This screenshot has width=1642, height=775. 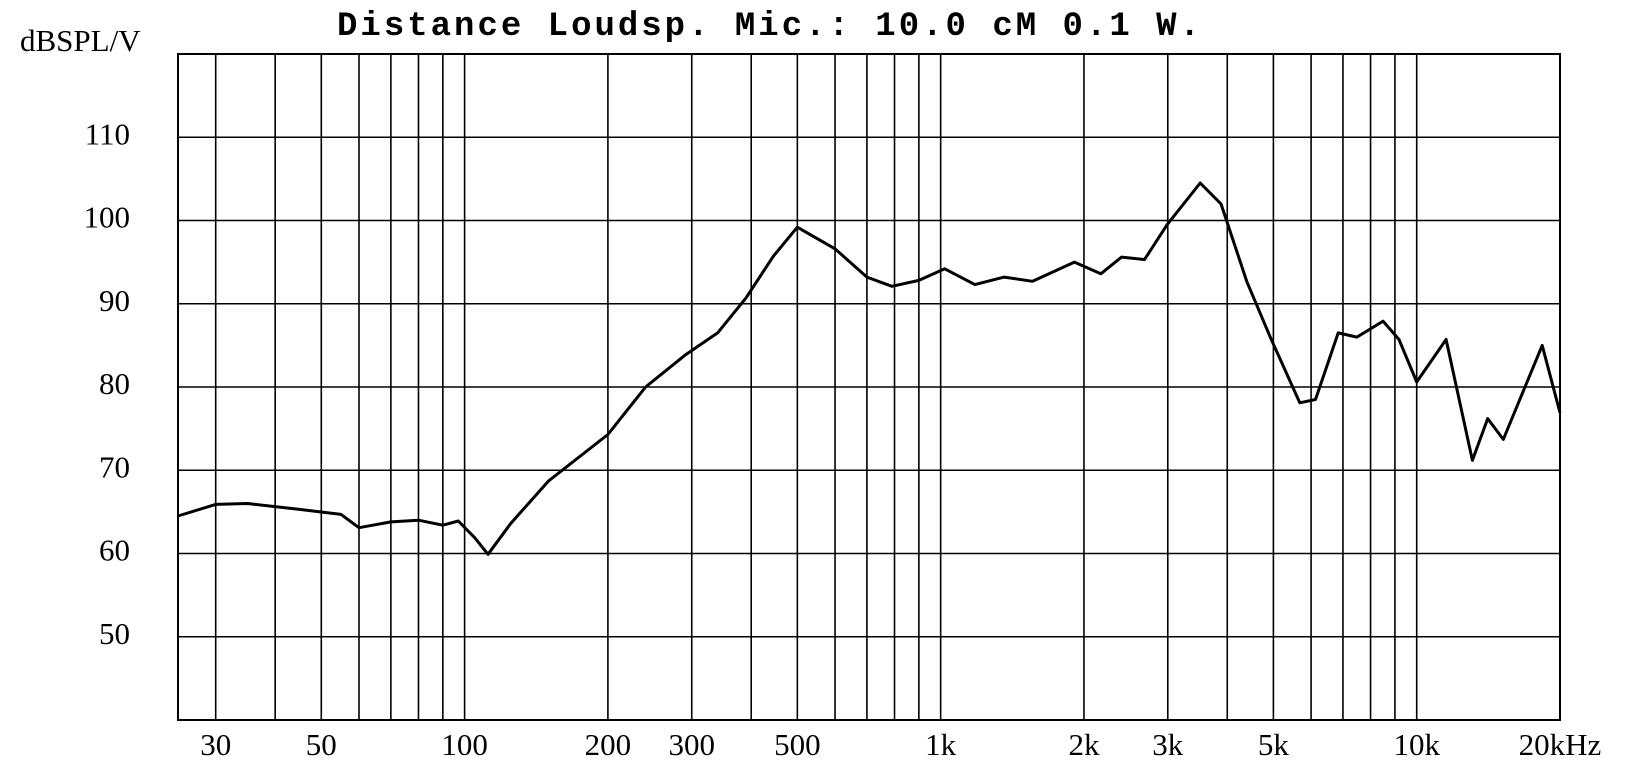 I want to click on y-tick-label: 50, so click(x=114, y=633).